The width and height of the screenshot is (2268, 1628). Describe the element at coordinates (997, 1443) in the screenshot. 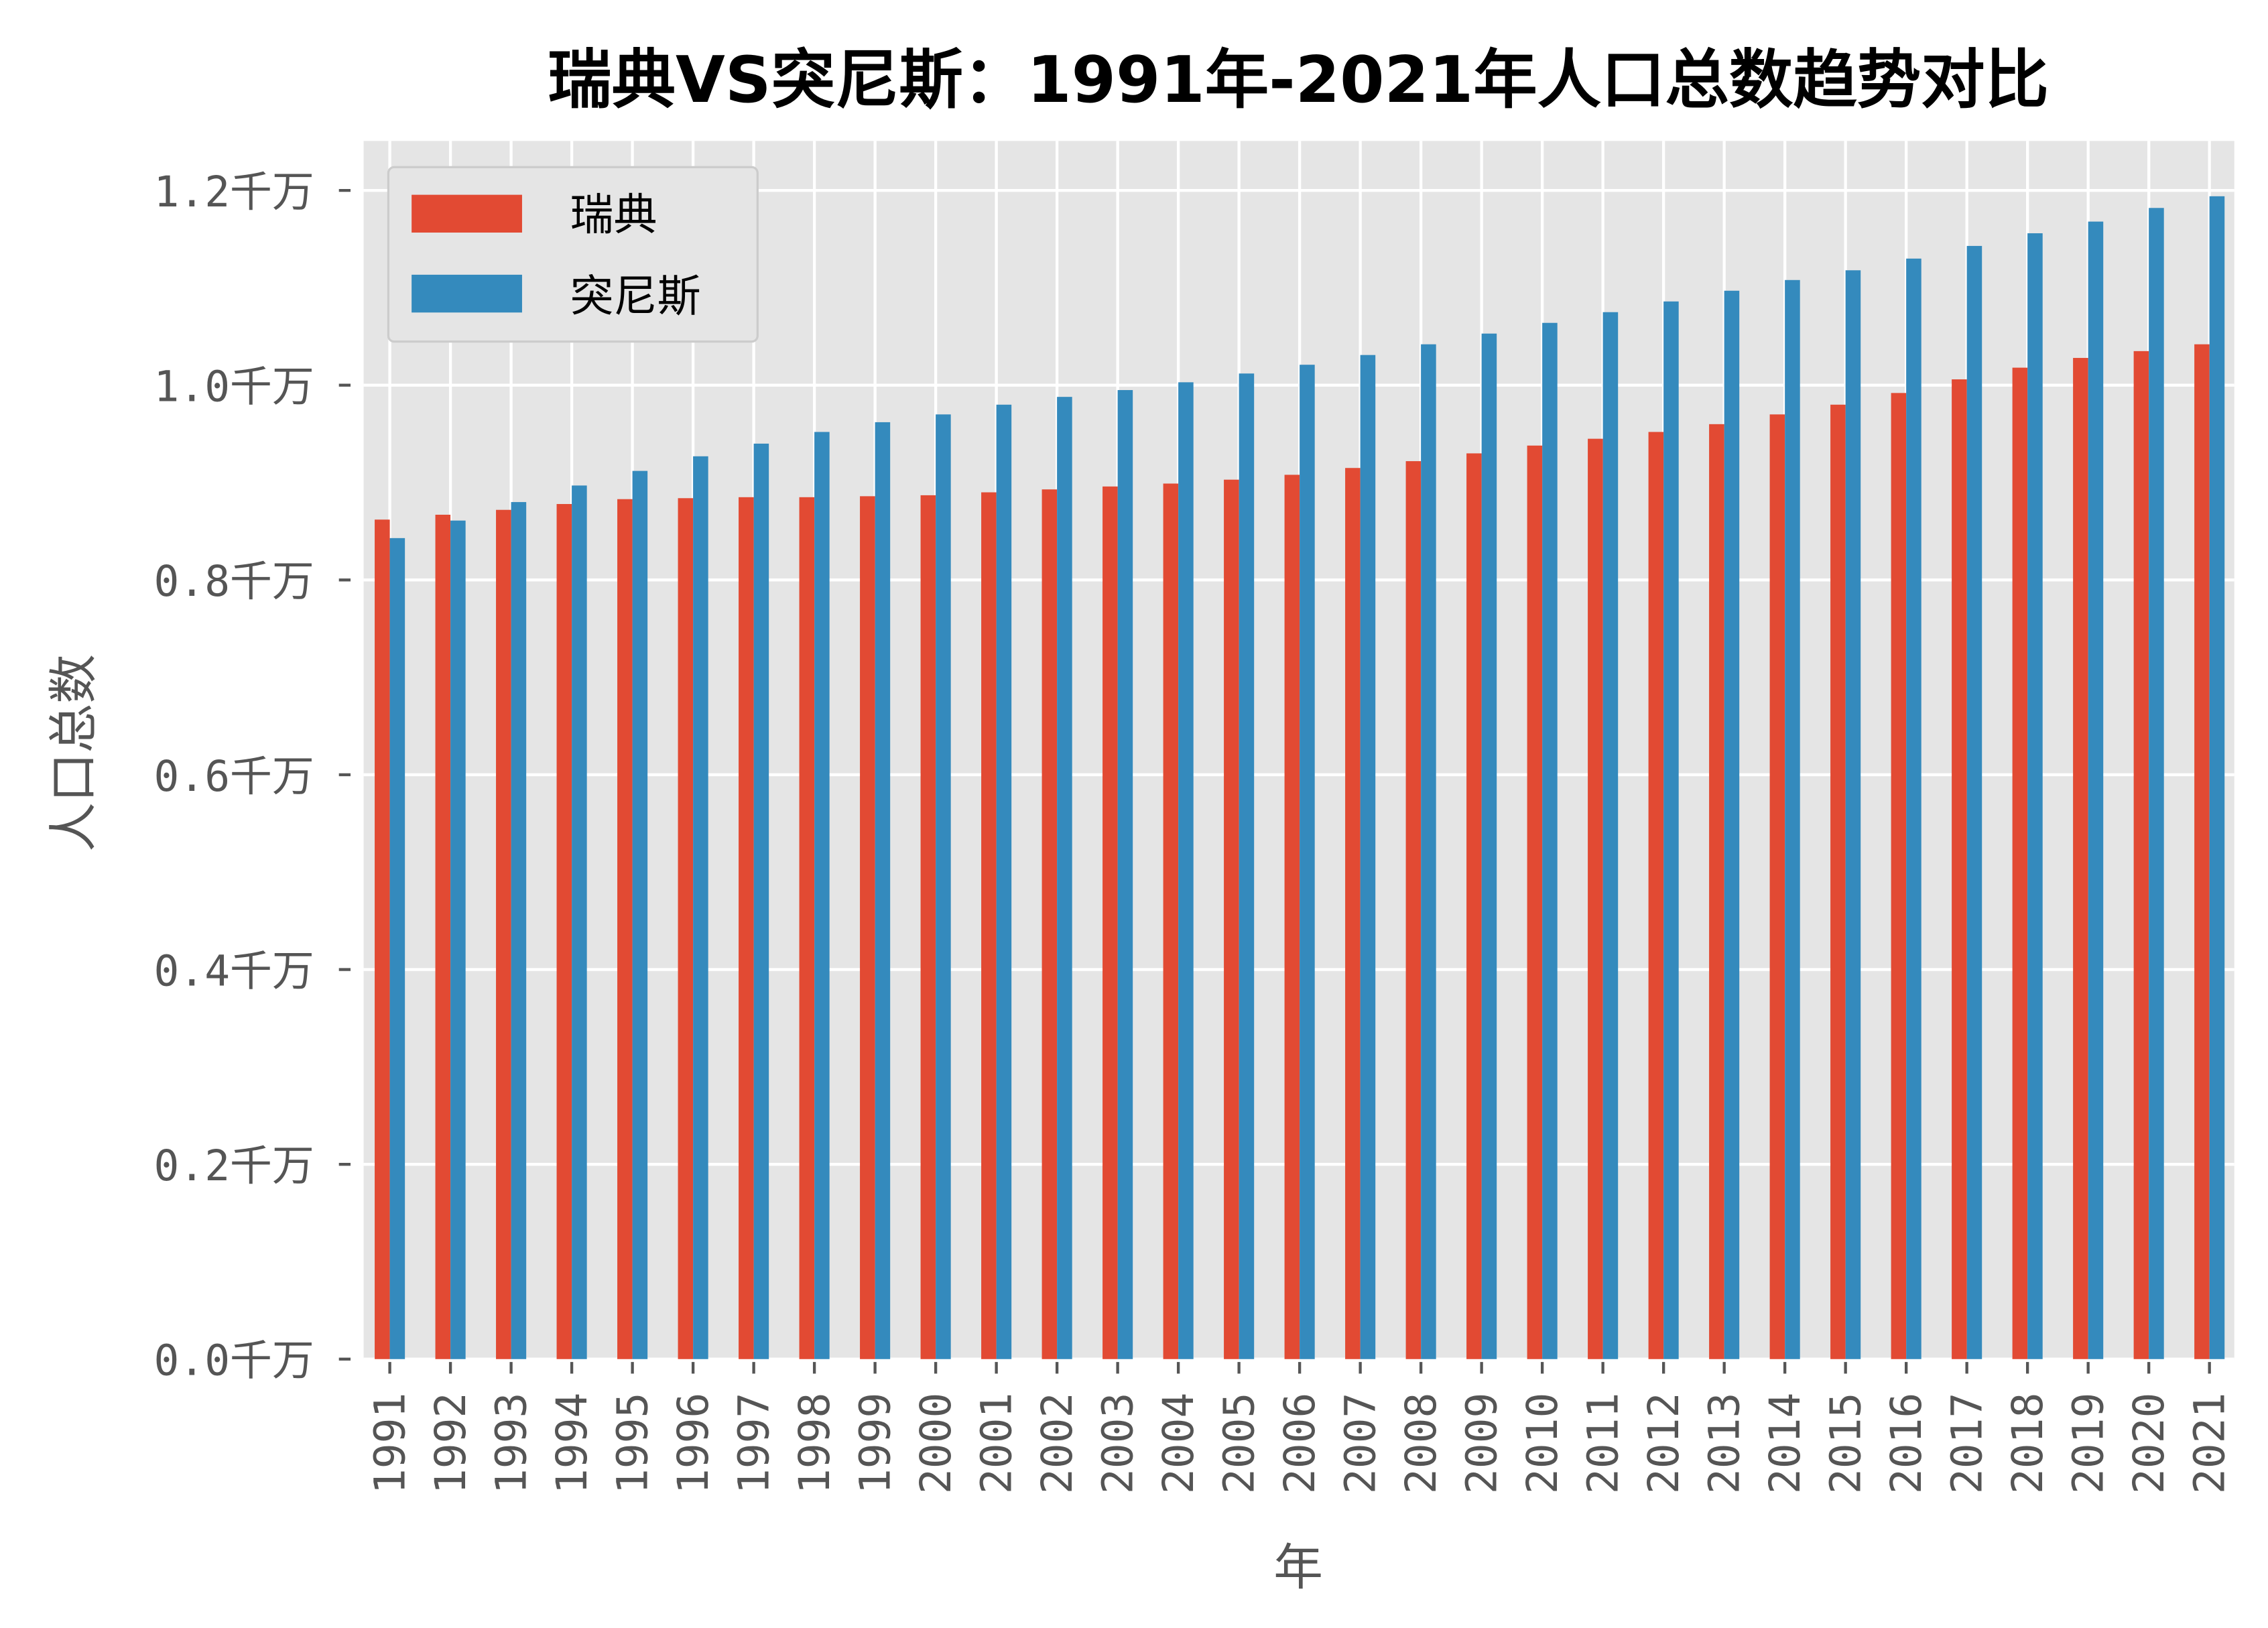

I see `x-tick-label: 2001` at that location.